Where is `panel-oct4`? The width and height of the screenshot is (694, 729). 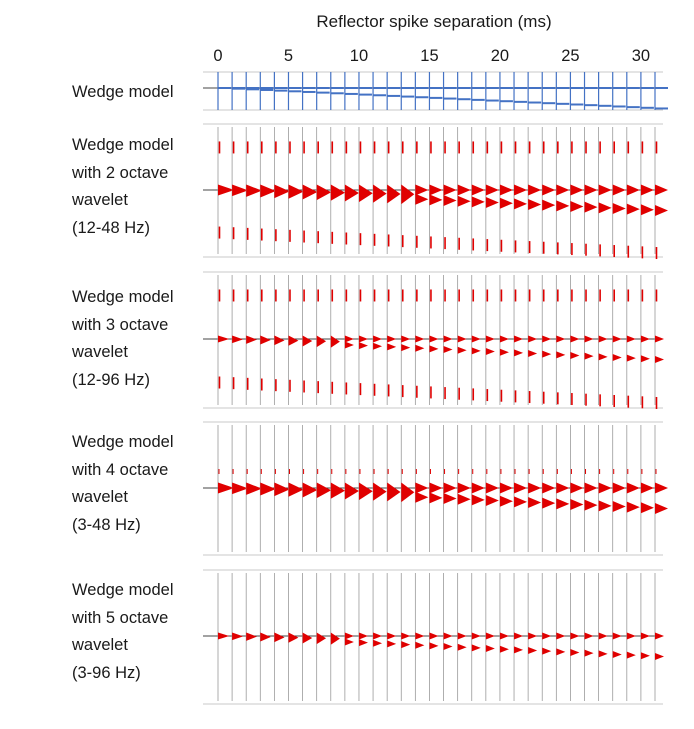 panel-oct4 is located at coordinates (435, 488).